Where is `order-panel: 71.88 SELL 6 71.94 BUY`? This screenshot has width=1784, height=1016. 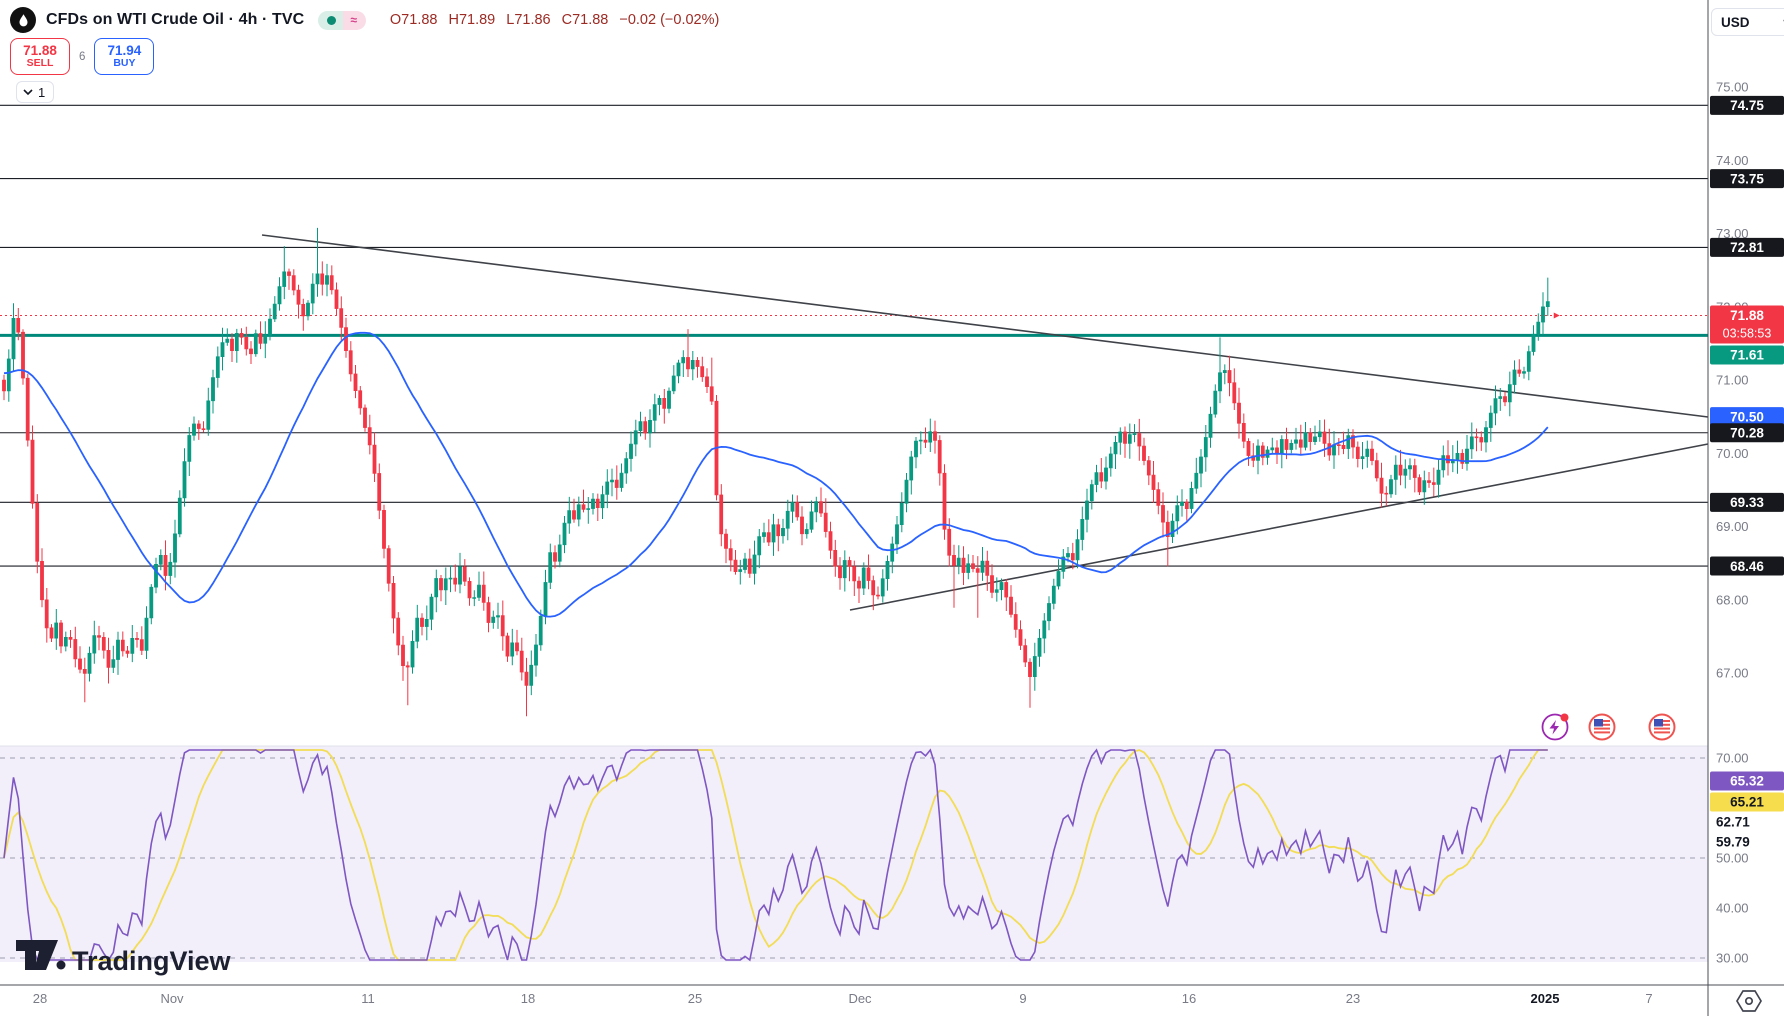 order-panel: 71.88 SELL 6 71.94 BUY is located at coordinates (82, 56).